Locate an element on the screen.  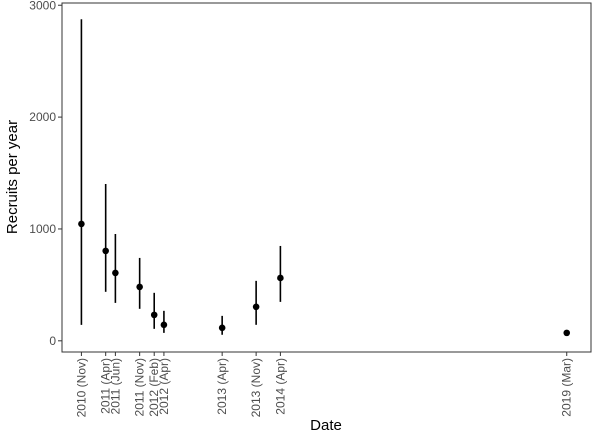
y-tick-label: 0 is located at coordinates (52, 341).